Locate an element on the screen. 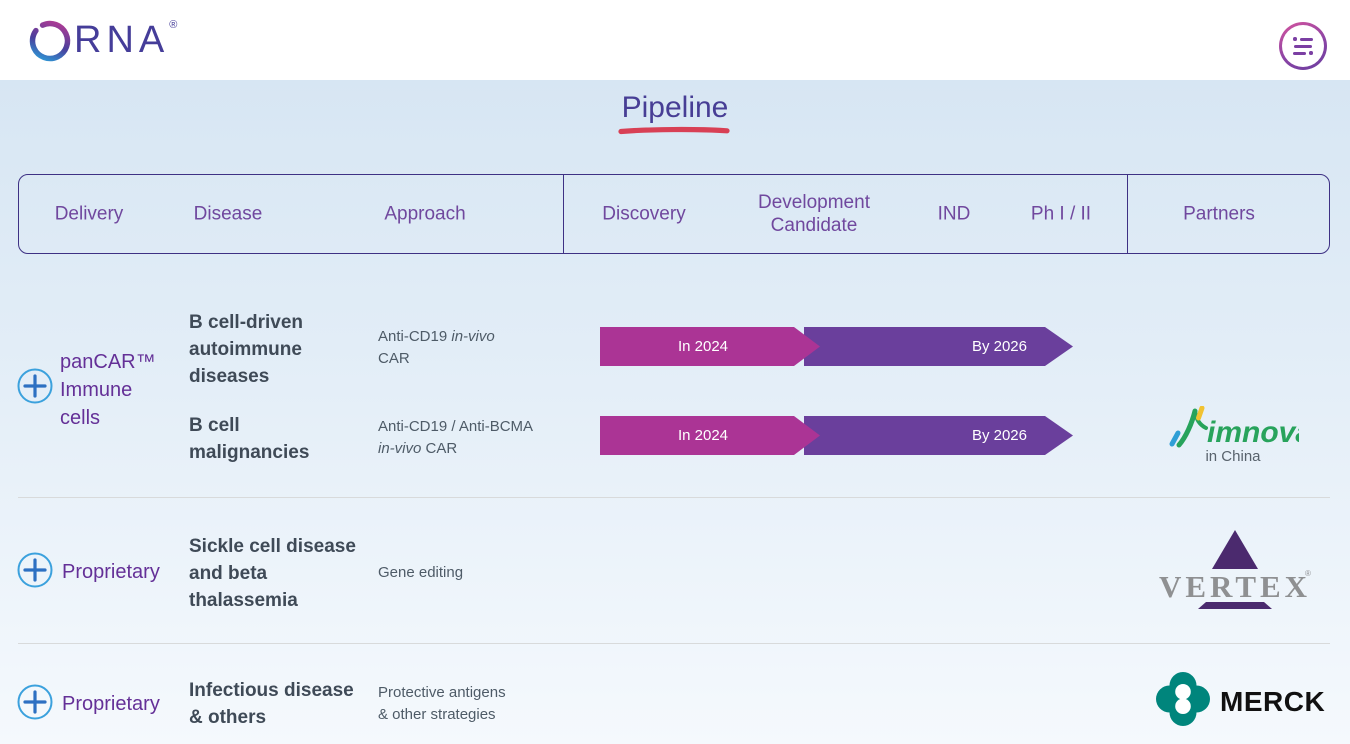 This screenshot has width=1350, height=744. approach-anti-cd19-bcma: Anti-CD19 / Anti-BCMA in-vivo CAR is located at coordinates (456, 437).